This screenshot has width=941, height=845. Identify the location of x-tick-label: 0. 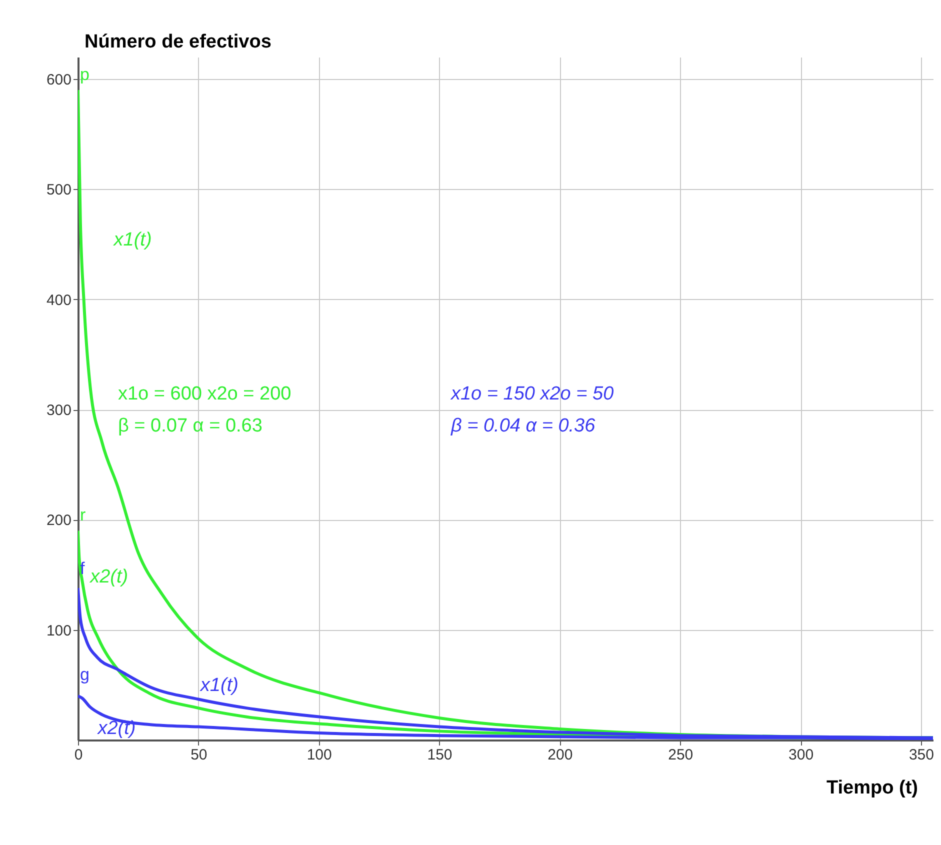
(78, 755).